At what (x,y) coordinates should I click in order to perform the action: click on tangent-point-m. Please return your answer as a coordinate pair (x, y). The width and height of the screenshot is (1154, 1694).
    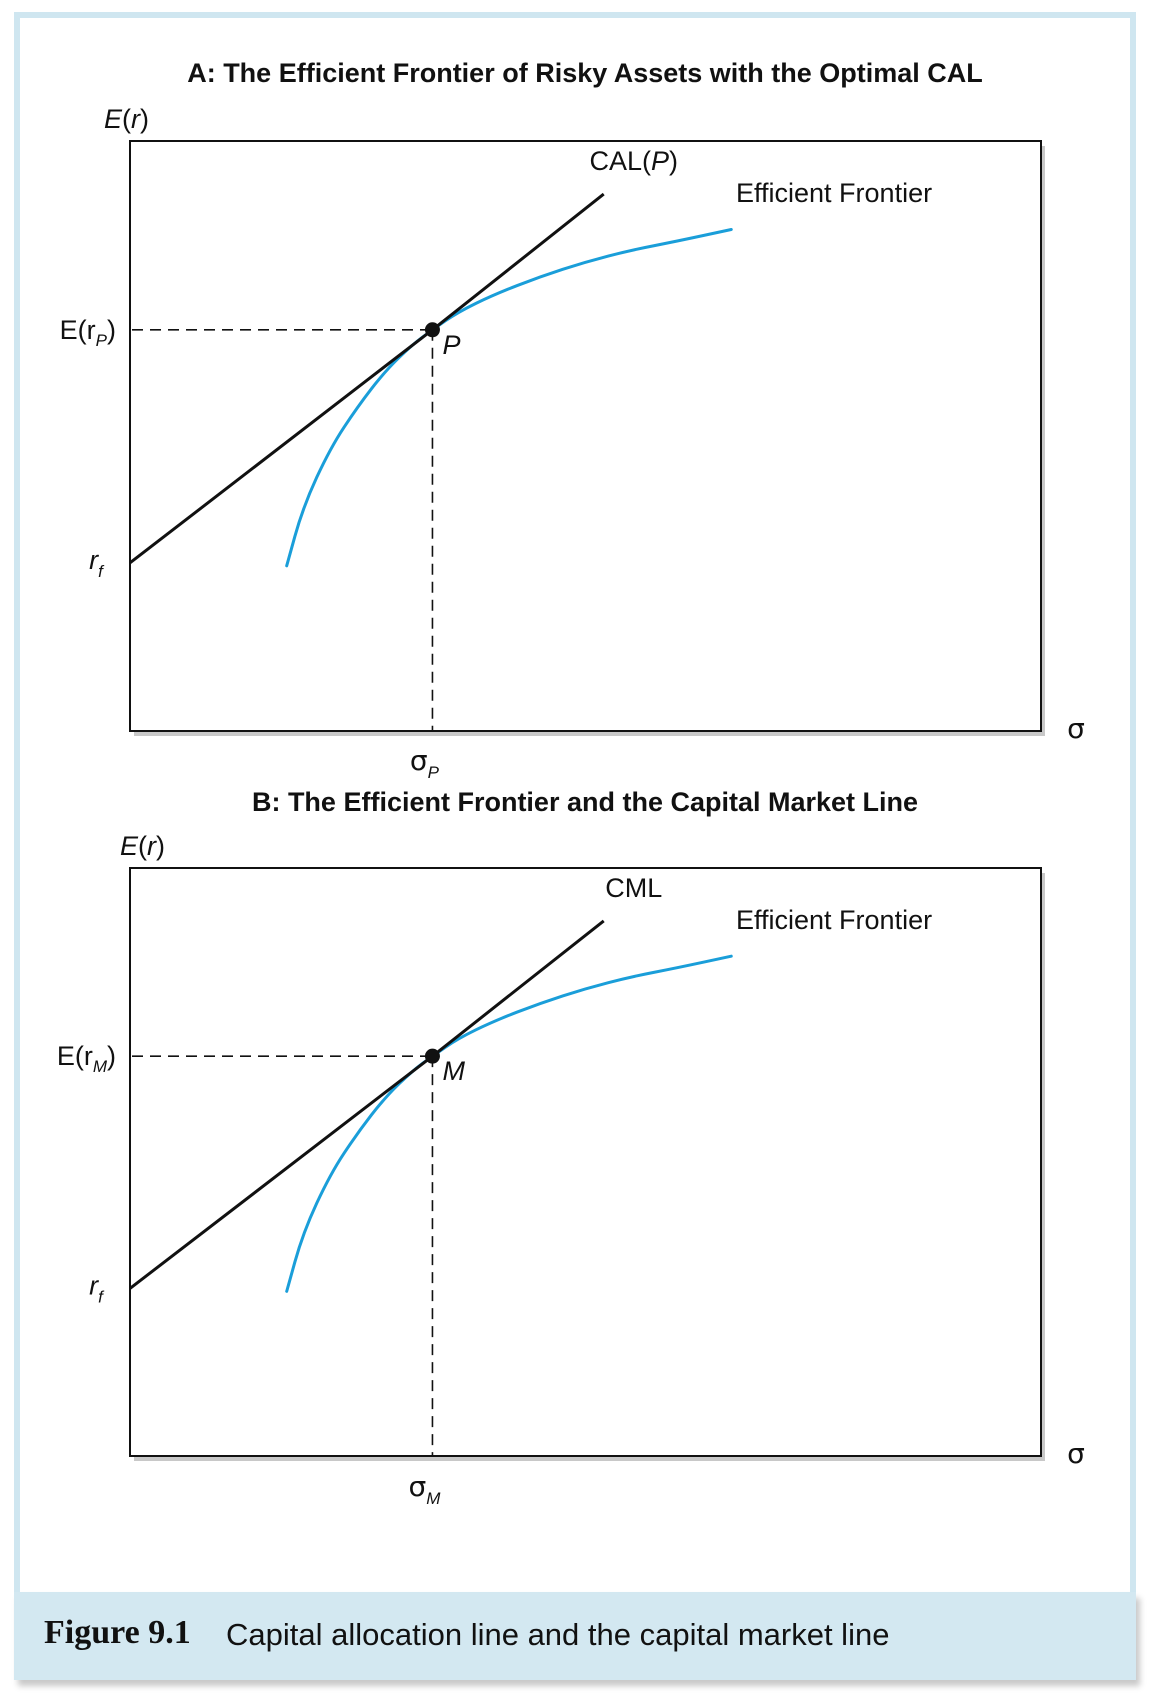
    Looking at the image, I should click on (432, 1056).